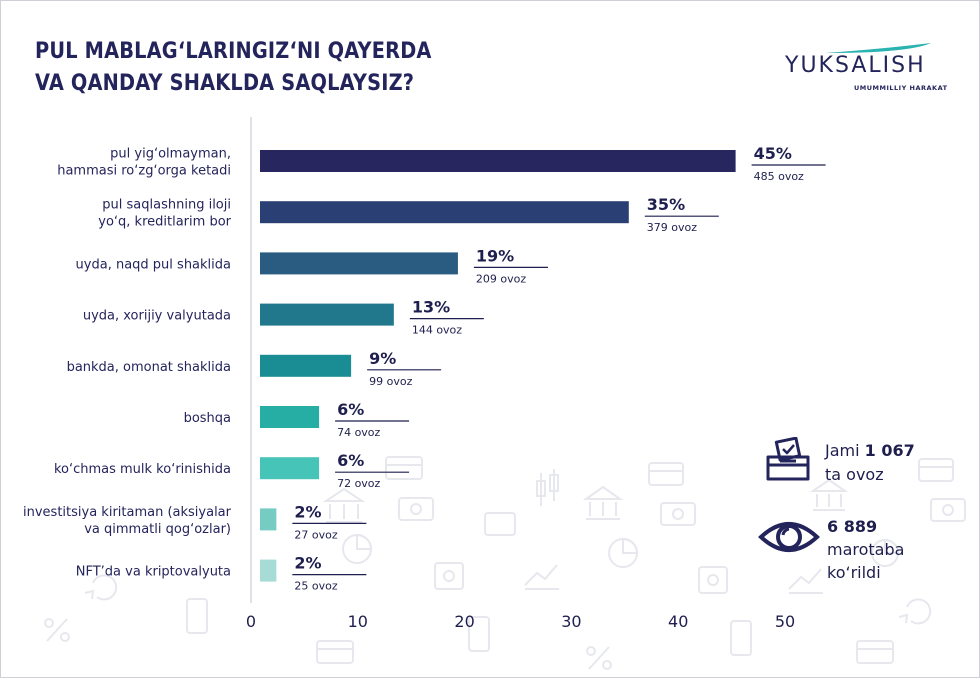 The height and width of the screenshot is (678, 980). What do you see at coordinates (358, 432) in the screenshot?
I see `votes-label: 74 ovoz` at bounding box center [358, 432].